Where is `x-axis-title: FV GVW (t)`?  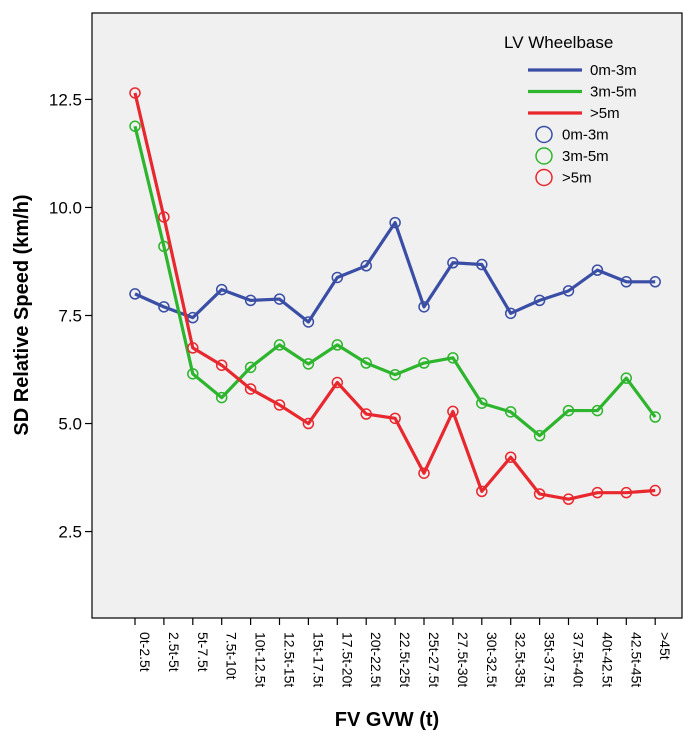
x-axis-title: FV GVW (t) is located at coordinates (387, 720).